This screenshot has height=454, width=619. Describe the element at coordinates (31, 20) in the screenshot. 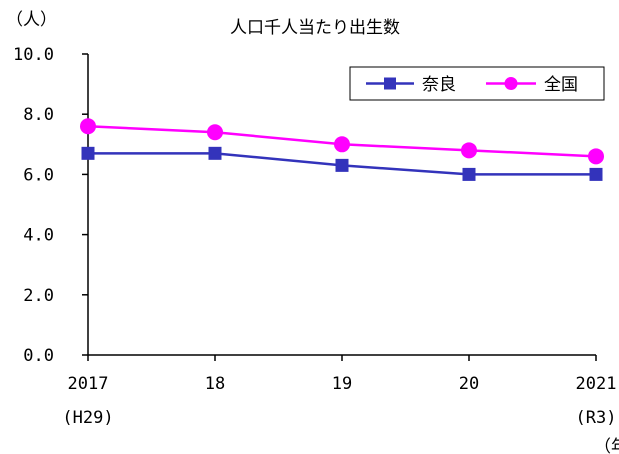

I see `y-axis-unit-label: （人）` at that location.